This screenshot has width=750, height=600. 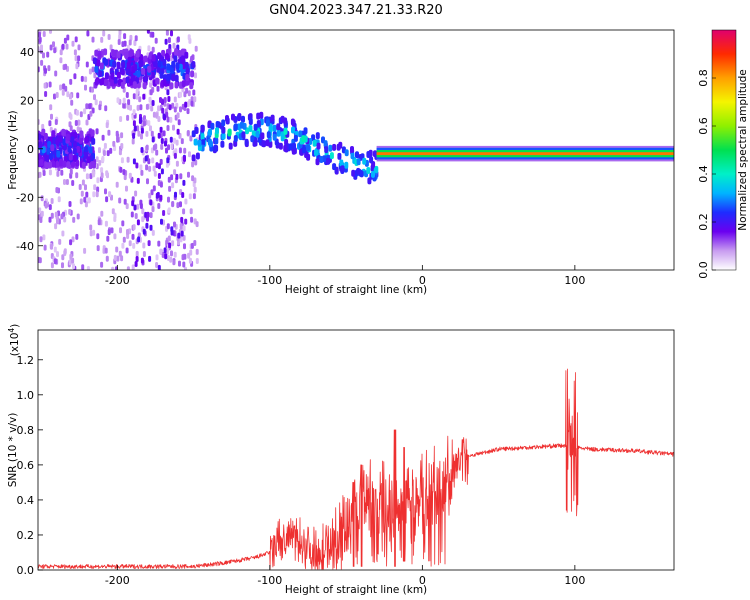 What do you see at coordinates (13, 149) in the screenshot?
I see `spectrogram-y-axis-label: Frequency (Hz)` at bounding box center [13, 149].